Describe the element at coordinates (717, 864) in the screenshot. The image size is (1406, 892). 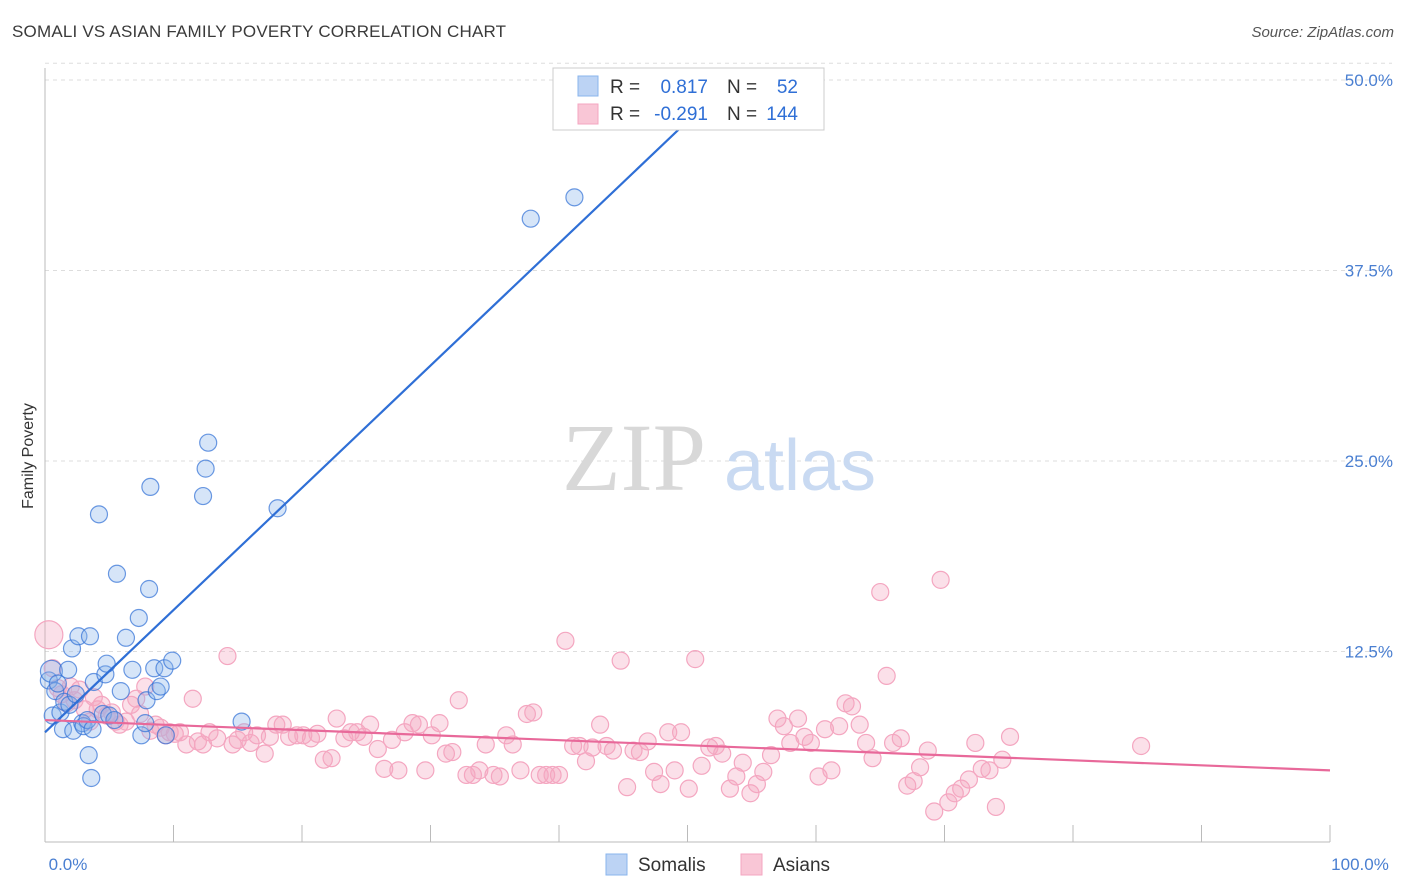
I see `series-legend: Somalis Asians` at that location.